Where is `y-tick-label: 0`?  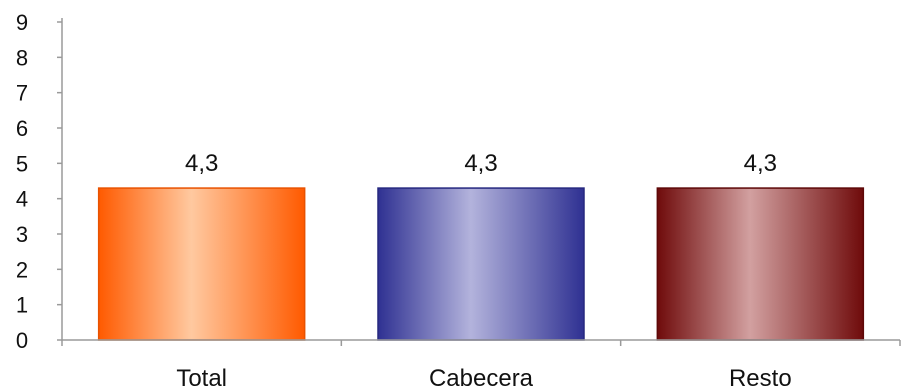
y-tick-label: 0 is located at coordinates (22, 340).